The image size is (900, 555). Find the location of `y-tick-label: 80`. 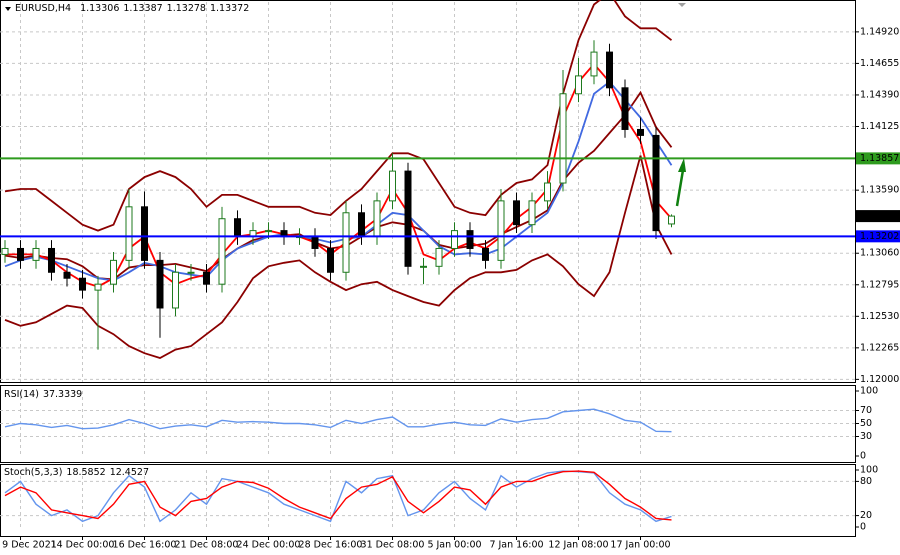

y-tick-label: 80 is located at coordinates (866, 481).